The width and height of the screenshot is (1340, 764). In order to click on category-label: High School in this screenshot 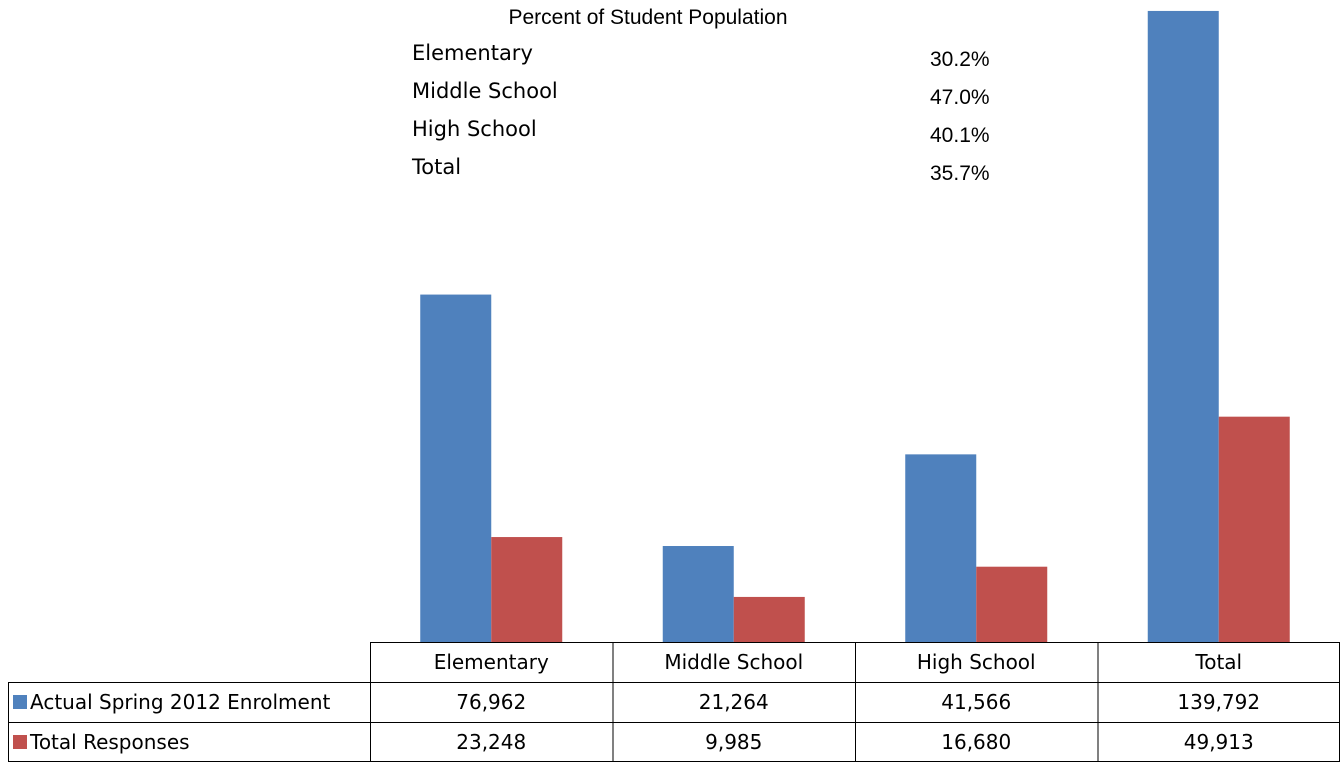, I will do `click(976, 662)`.